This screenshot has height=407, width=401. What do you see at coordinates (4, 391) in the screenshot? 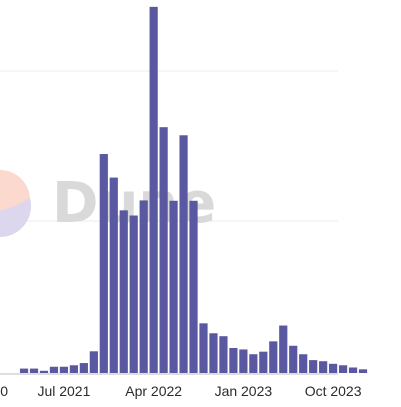
I see `x-tick-label: 0` at bounding box center [4, 391].